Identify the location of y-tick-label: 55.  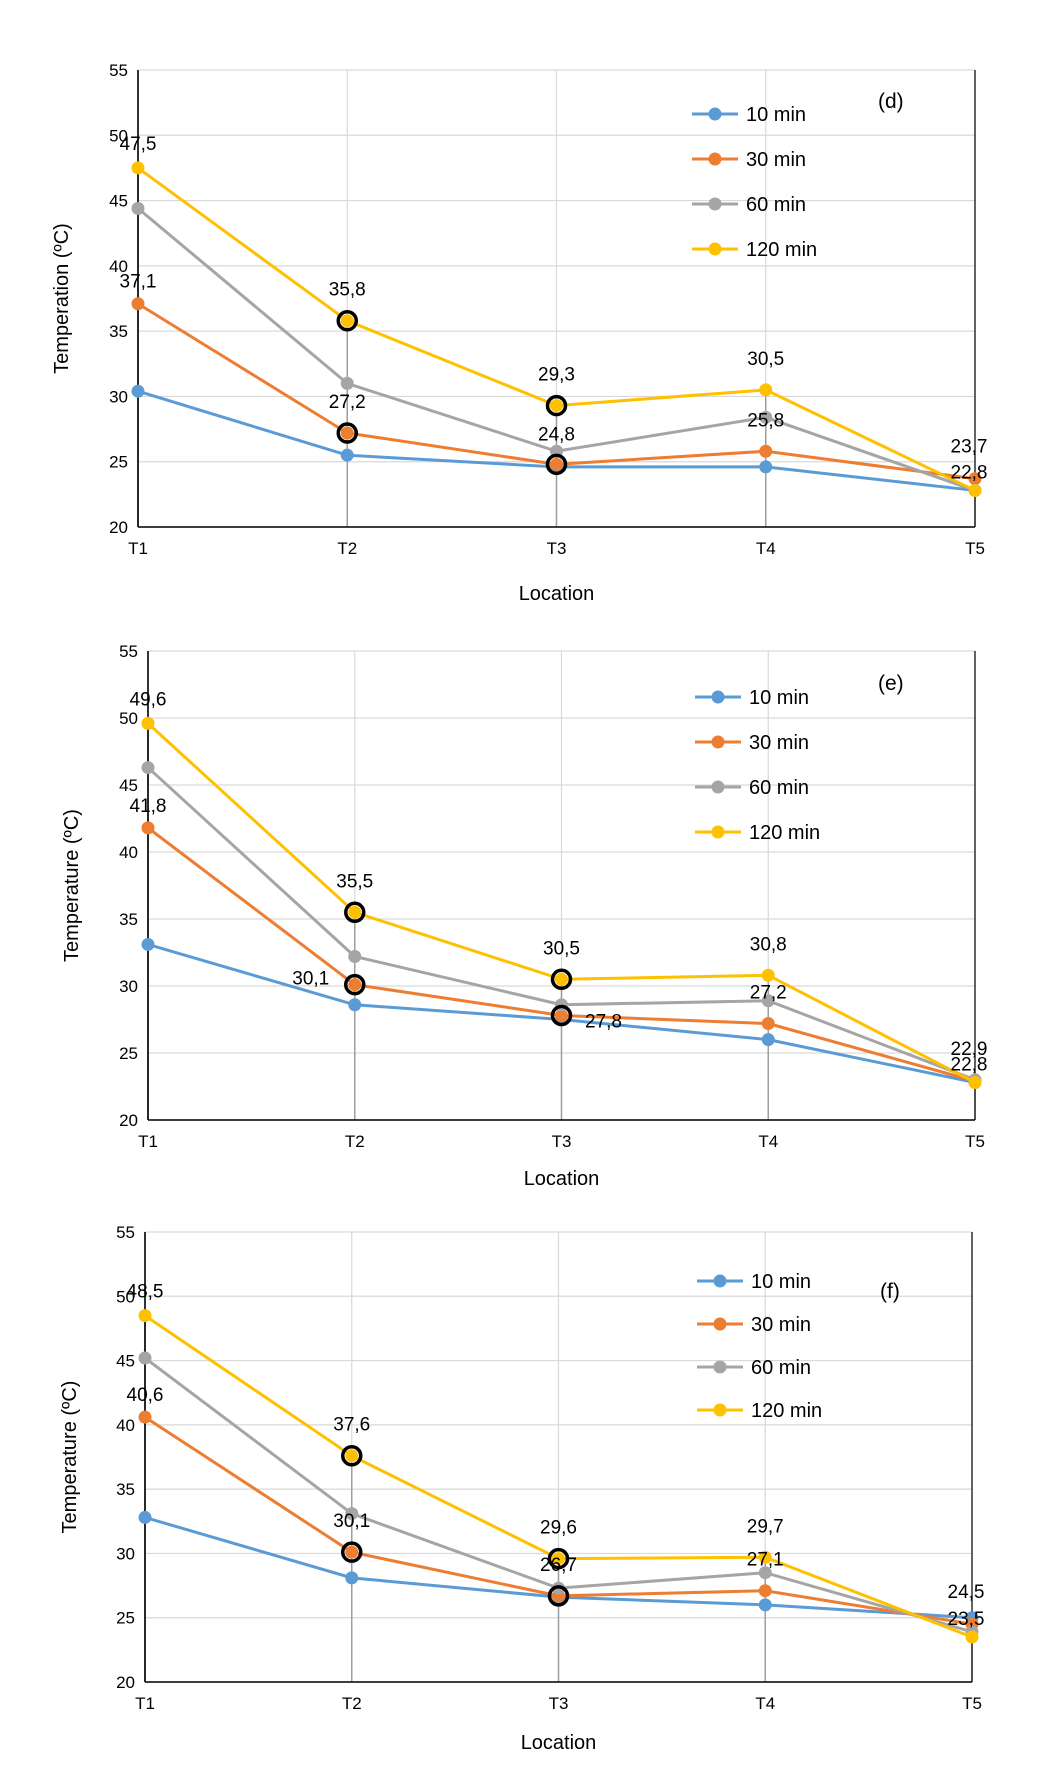
(128, 651).